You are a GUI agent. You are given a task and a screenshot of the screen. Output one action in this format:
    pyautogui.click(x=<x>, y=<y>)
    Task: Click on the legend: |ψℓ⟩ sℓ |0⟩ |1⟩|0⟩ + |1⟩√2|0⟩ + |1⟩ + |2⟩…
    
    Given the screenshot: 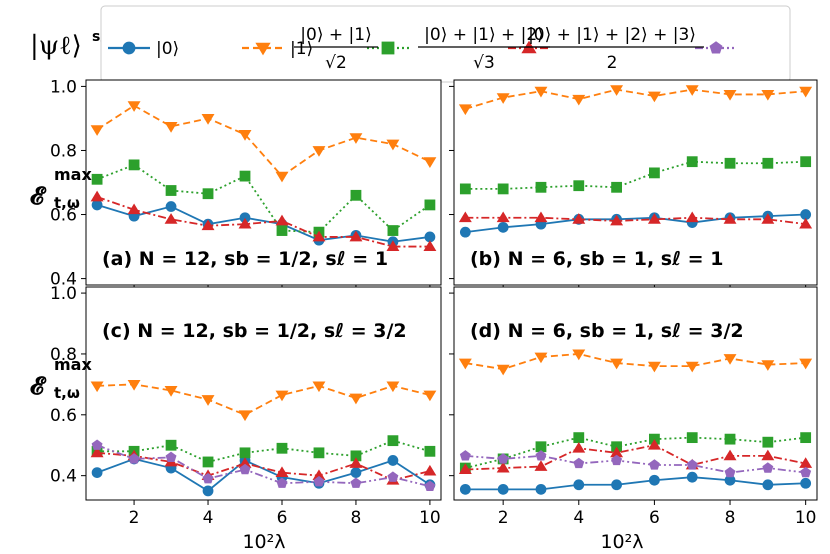 What is the action you would take?
    pyautogui.click(x=410, y=44)
    